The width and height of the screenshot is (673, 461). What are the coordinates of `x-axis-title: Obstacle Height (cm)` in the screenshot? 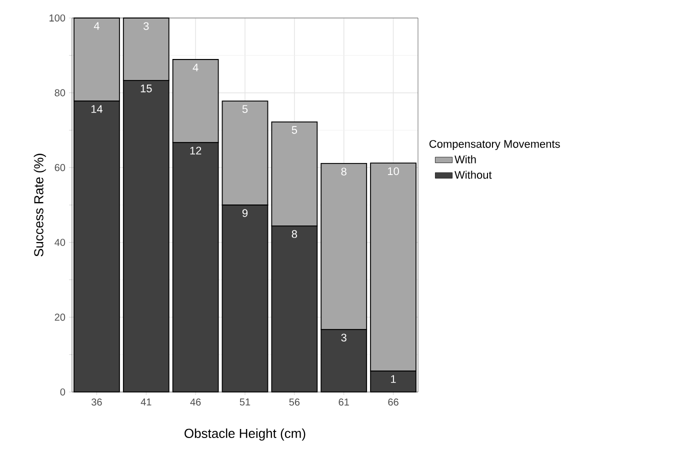 It's located at (245, 434).